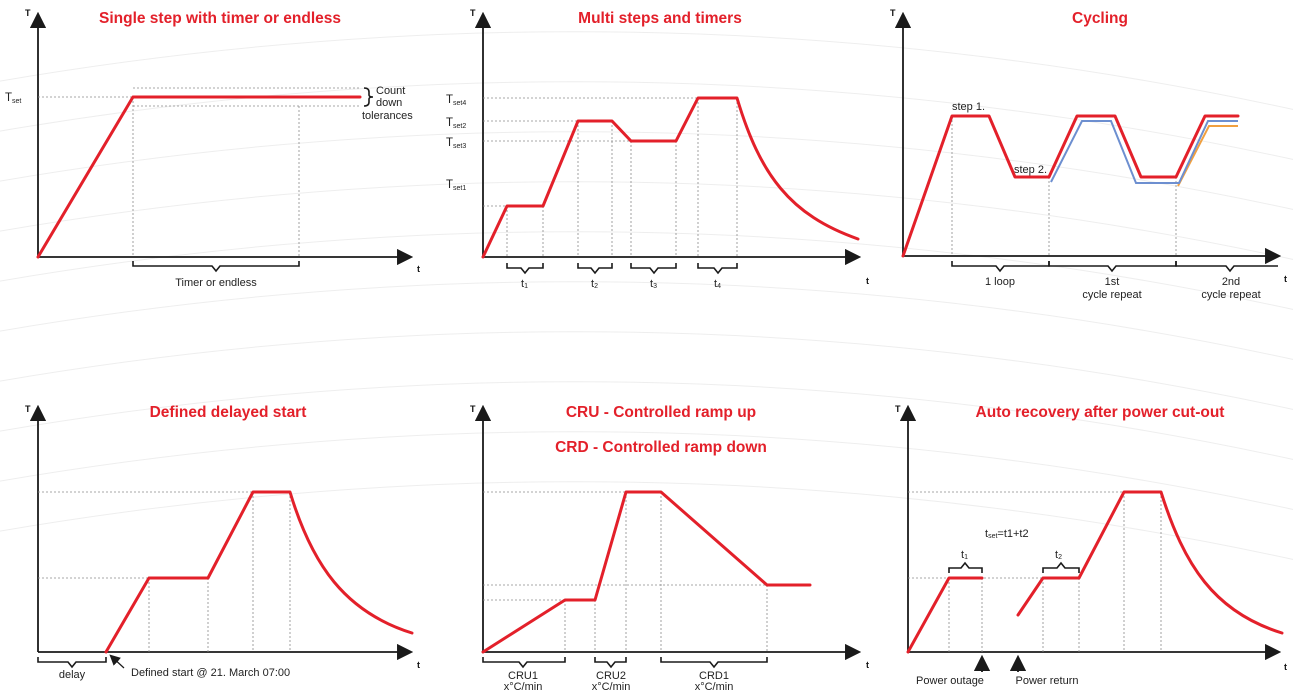 Image resolution: width=1293 pixels, height=691 pixels. I want to click on cru2-brace, so click(610, 663).